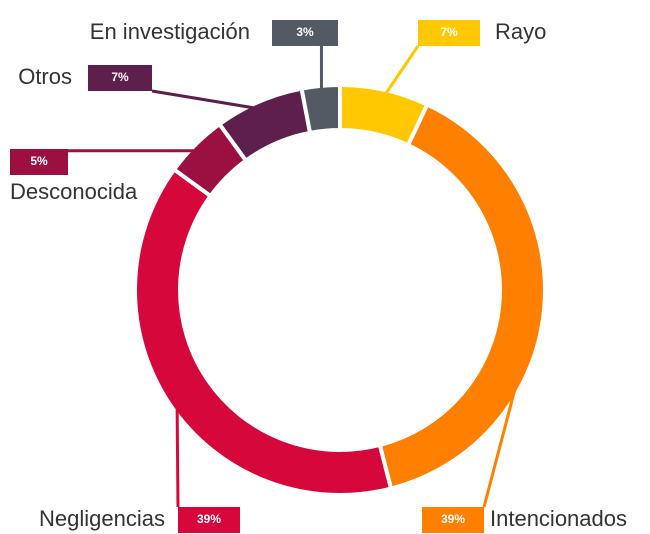 This screenshot has height=534, width=650. Describe the element at coordinates (102, 518) in the screenshot. I see `category-label: Negligencias` at that location.